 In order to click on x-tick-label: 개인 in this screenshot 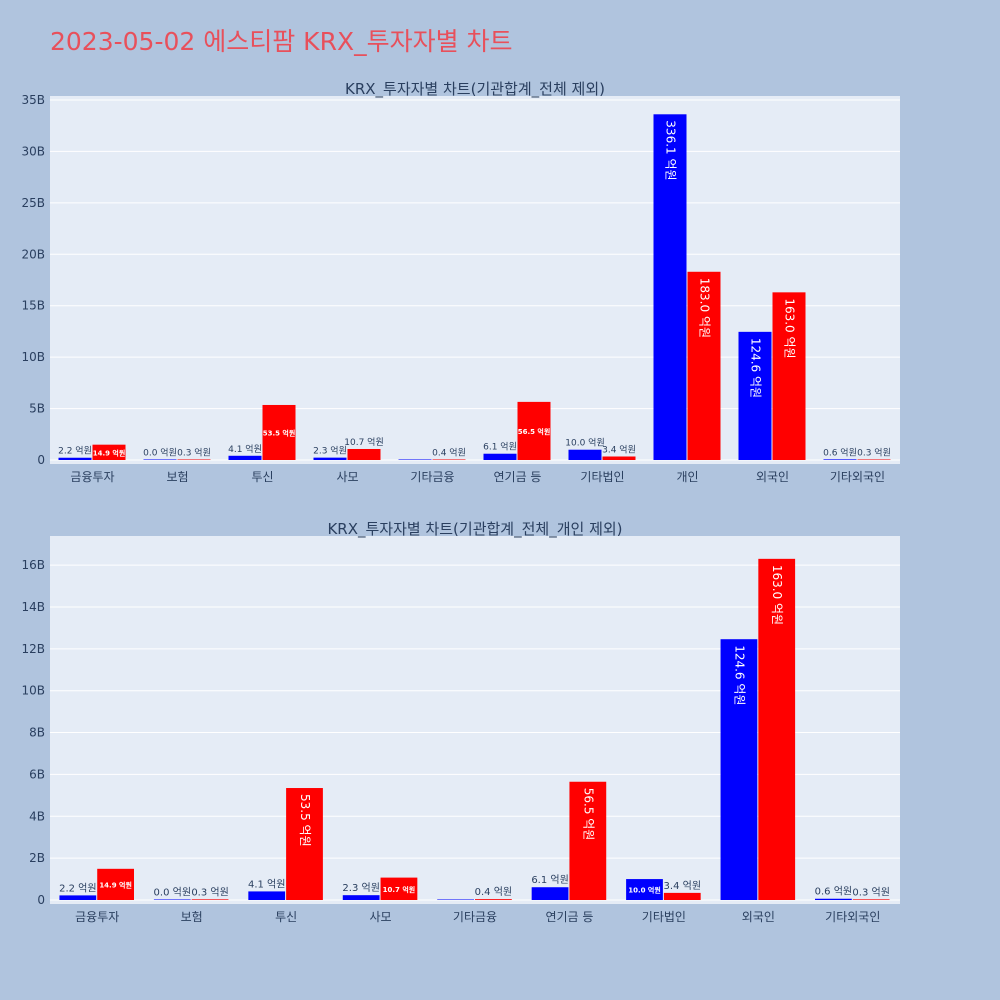, I will do `click(687, 477)`.